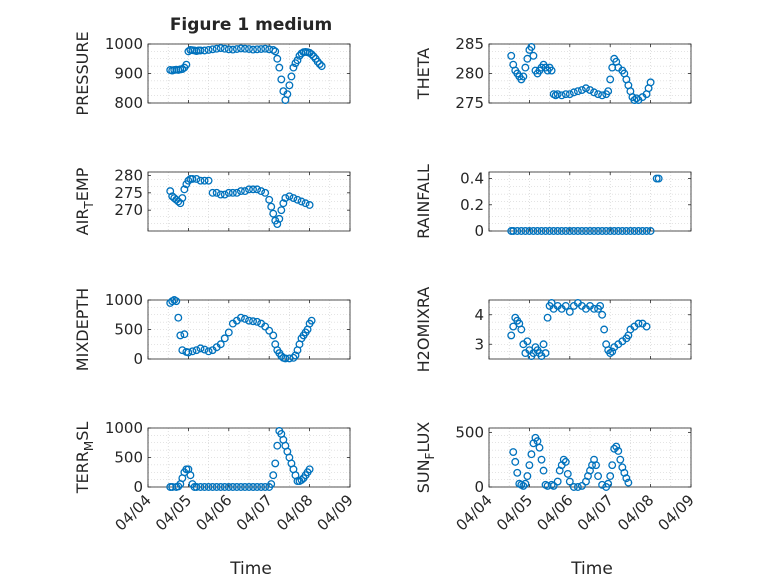  Describe the element at coordinates (212, 73) in the screenshot. I see `subplot-1: 800 900 1000 PRESSURE` at that location.